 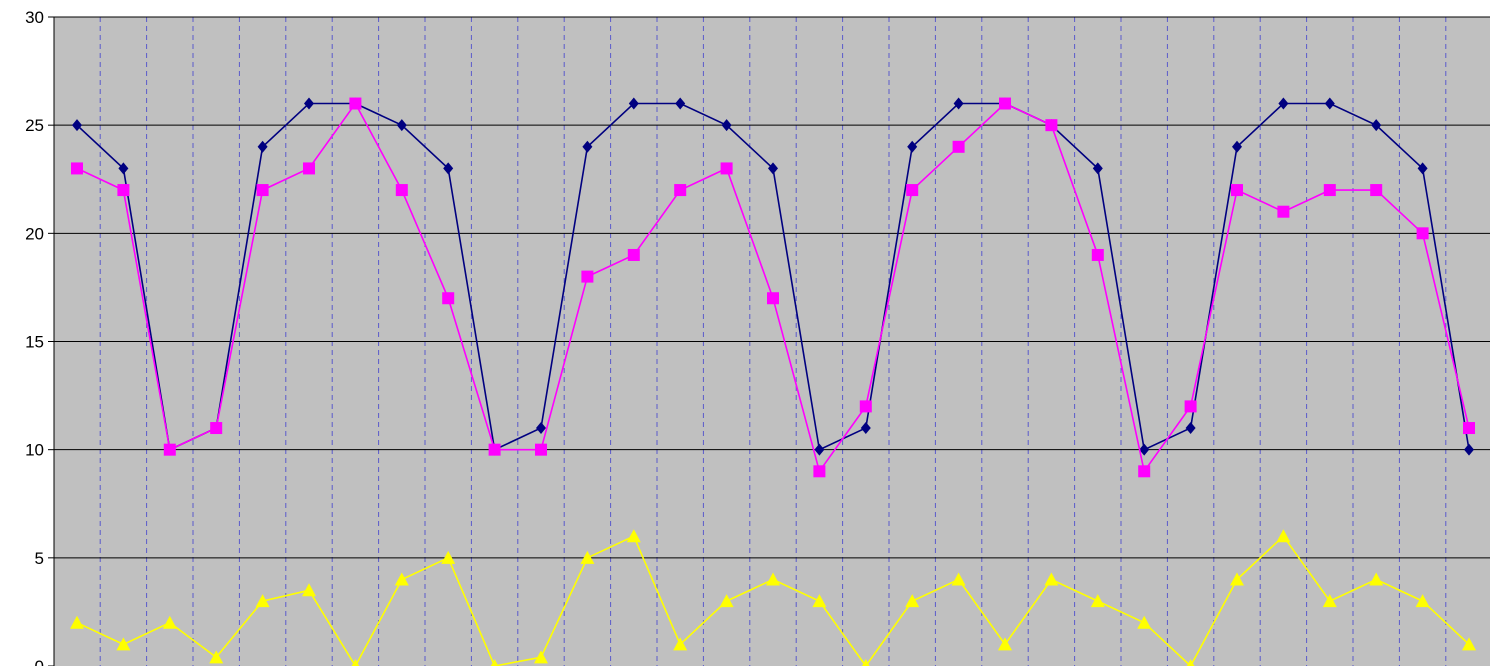 What do you see at coordinates (34, 17) in the screenshot?
I see `y-tick-label: 30` at bounding box center [34, 17].